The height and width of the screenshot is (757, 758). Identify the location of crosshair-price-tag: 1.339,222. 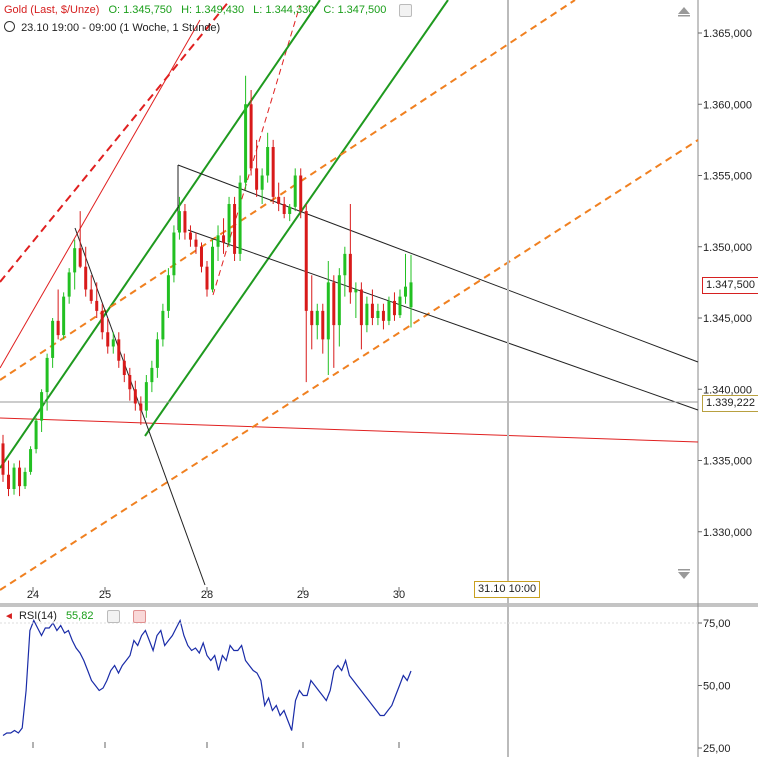
(730, 403).